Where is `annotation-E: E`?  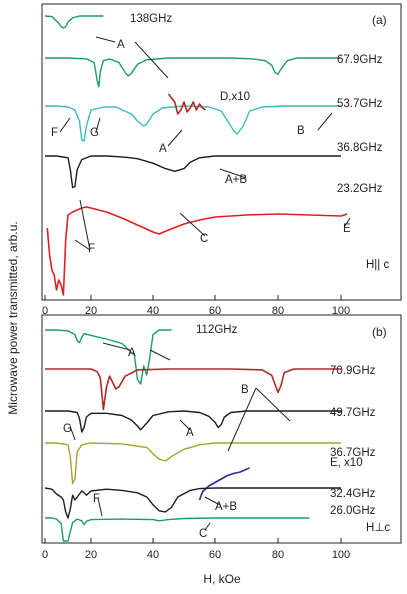
annotation-E: E is located at coordinates (347, 229).